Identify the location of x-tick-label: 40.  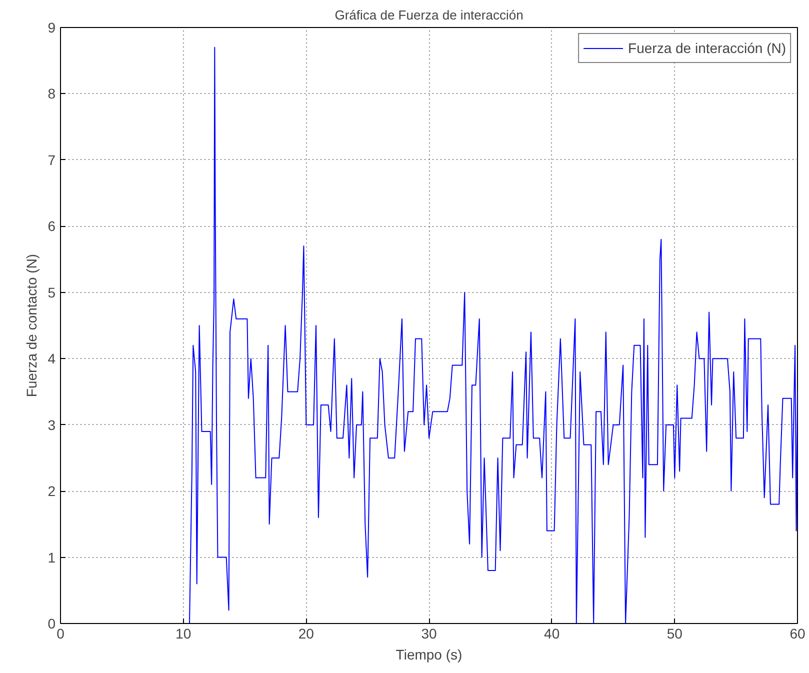
(552, 634).